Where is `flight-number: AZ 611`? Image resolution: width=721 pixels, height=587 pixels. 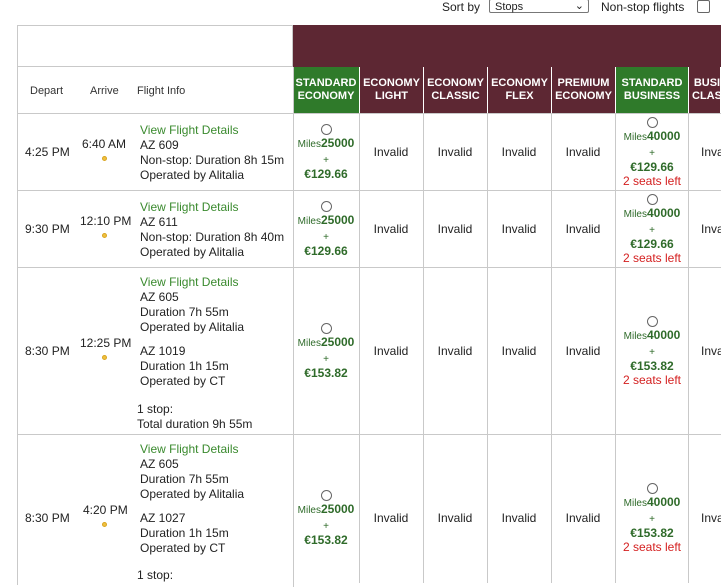 flight-number: AZ 611 is located at coordinates (159, 222).